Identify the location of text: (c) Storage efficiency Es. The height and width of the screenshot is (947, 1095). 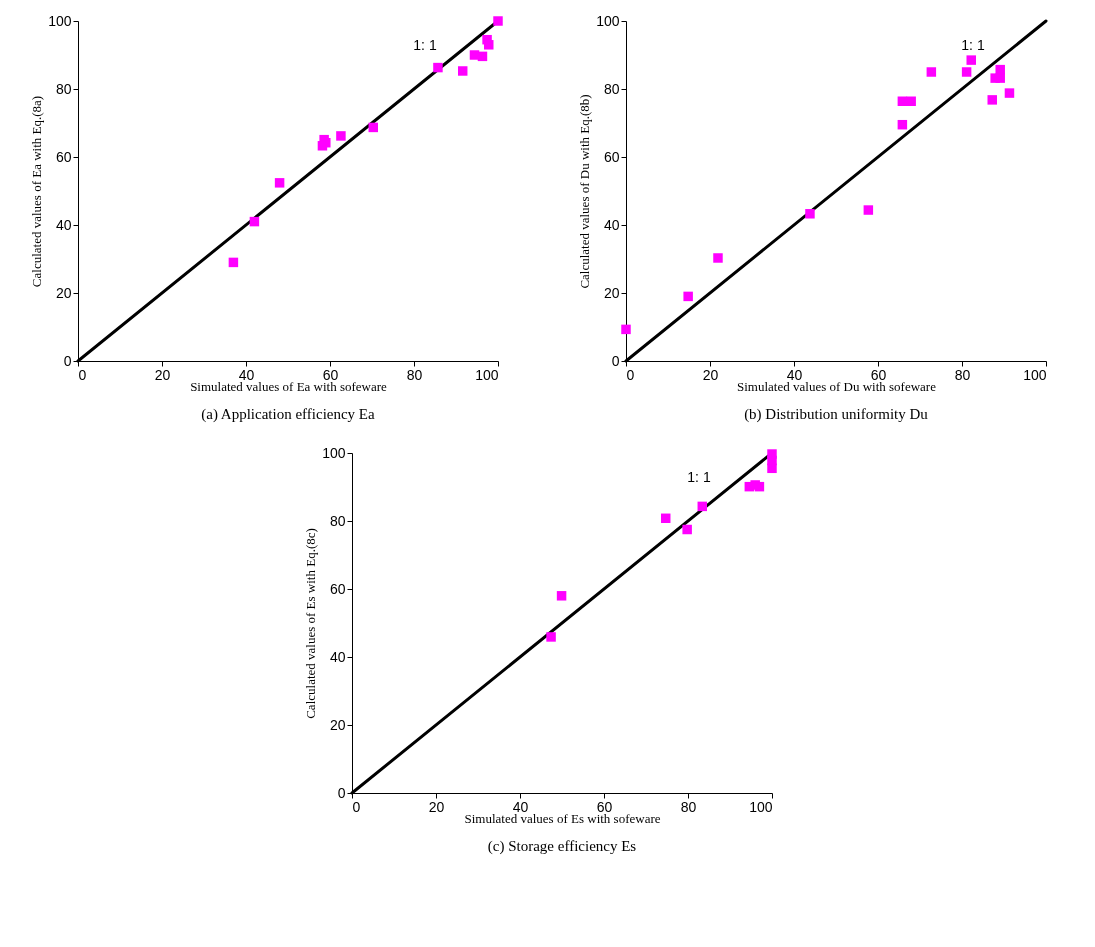
(561, 846).